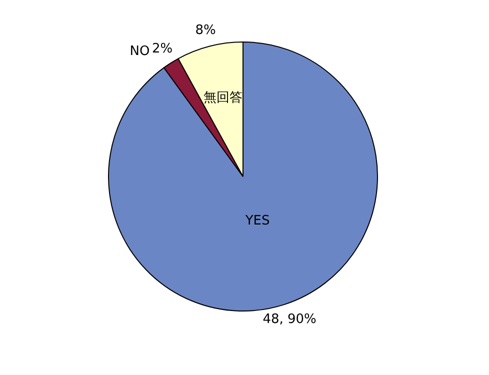 Image resolution: width=489 pixels, height=375 pixels. Describe the element at coordinates (222, 98) in the screenshot. I see `slice-label: 無回答` at that location.